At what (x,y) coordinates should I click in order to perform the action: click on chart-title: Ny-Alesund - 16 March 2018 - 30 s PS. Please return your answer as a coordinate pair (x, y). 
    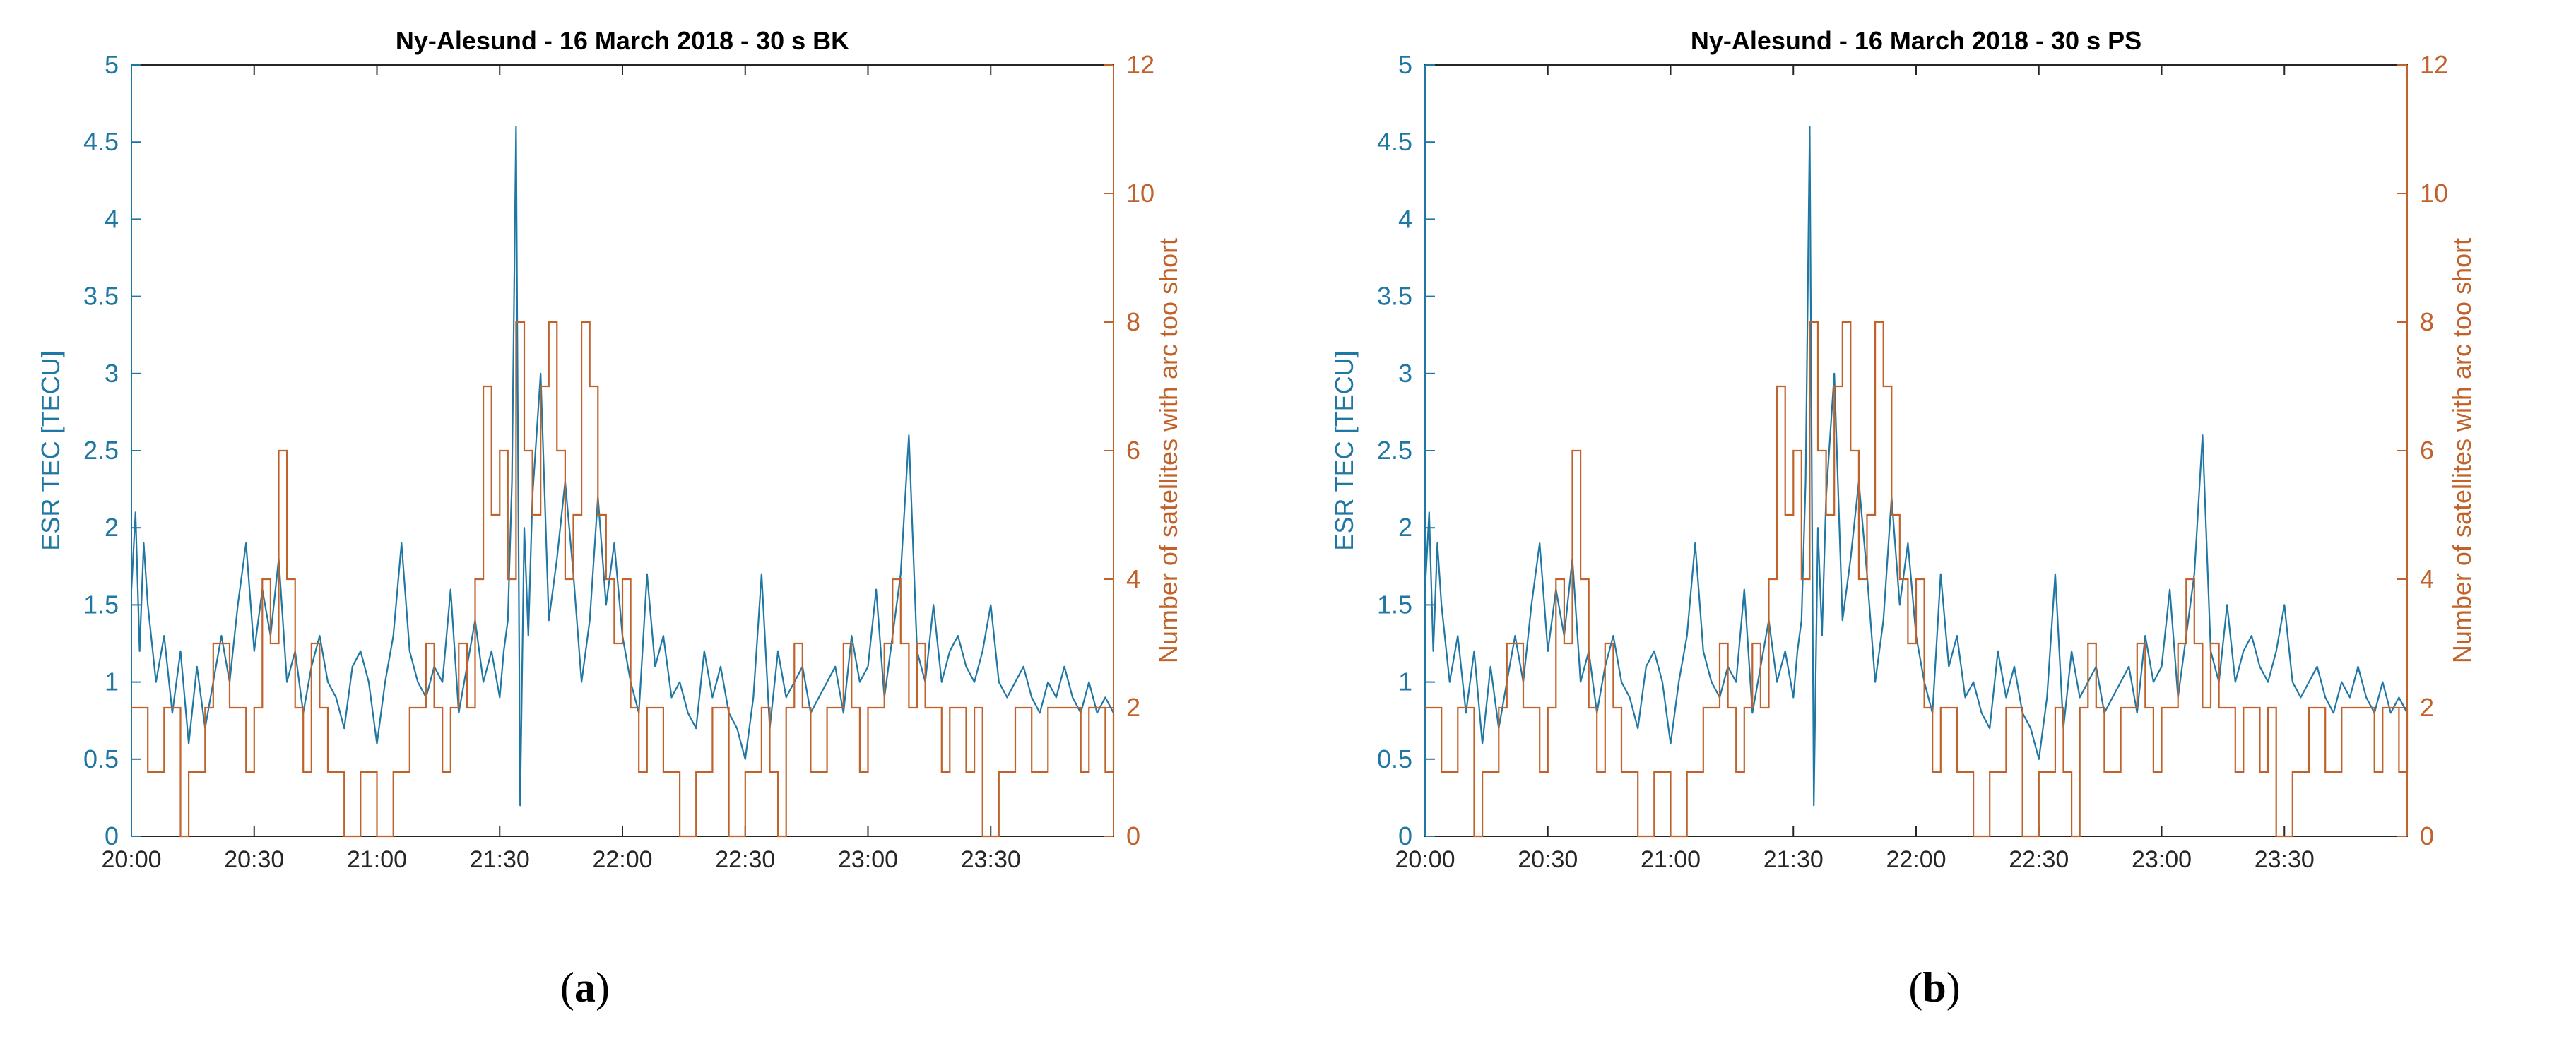
    Looking at the image, I should click on (1916, 40).